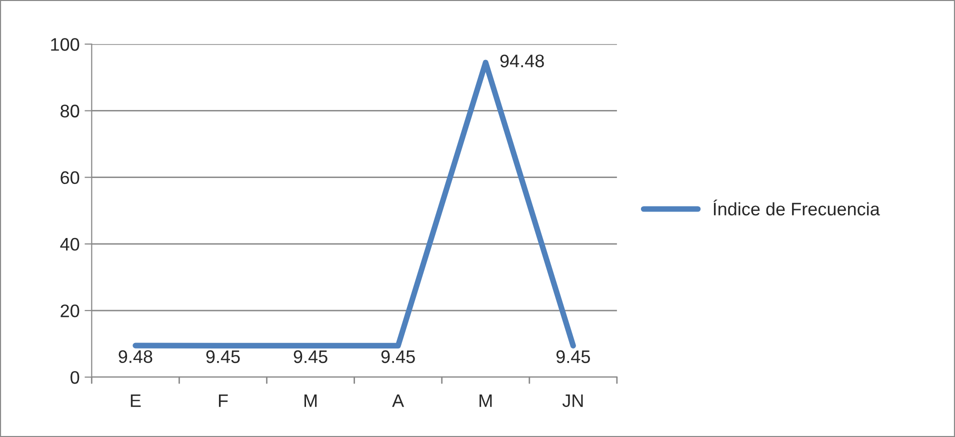 The height and width of the screenshot is (437, 955). I want to click on data-label: 9.48, so click(135, 356).